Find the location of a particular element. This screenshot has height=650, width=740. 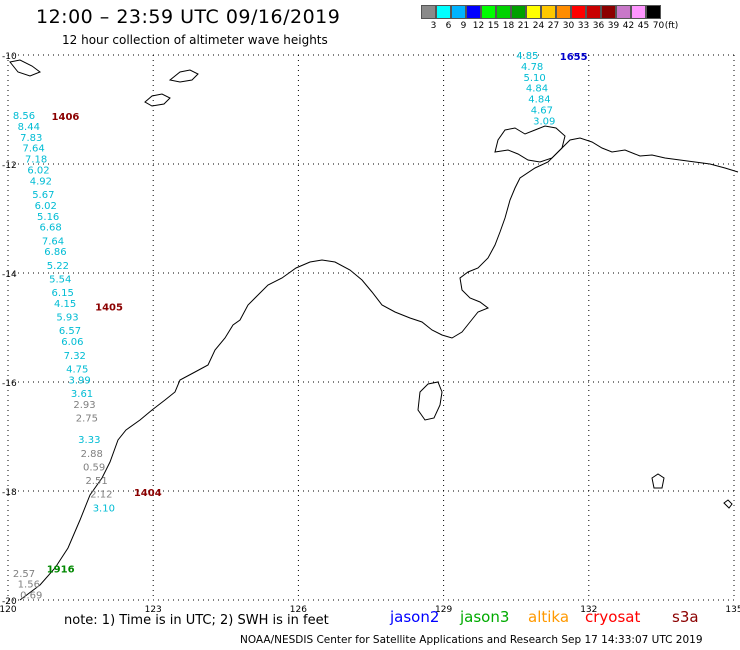

wave-height-value: 6.06 is located at coordinates (72, 342).